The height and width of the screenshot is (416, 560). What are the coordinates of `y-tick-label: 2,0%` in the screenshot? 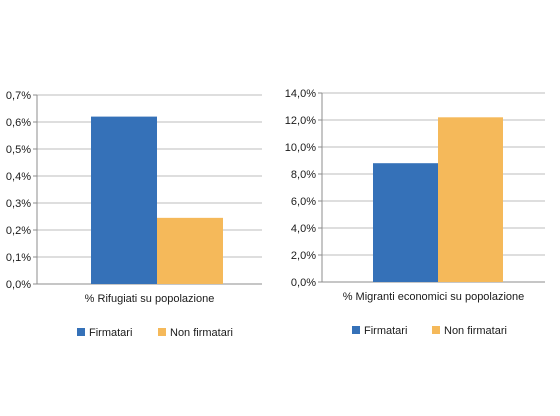 It's located at (303, 256).